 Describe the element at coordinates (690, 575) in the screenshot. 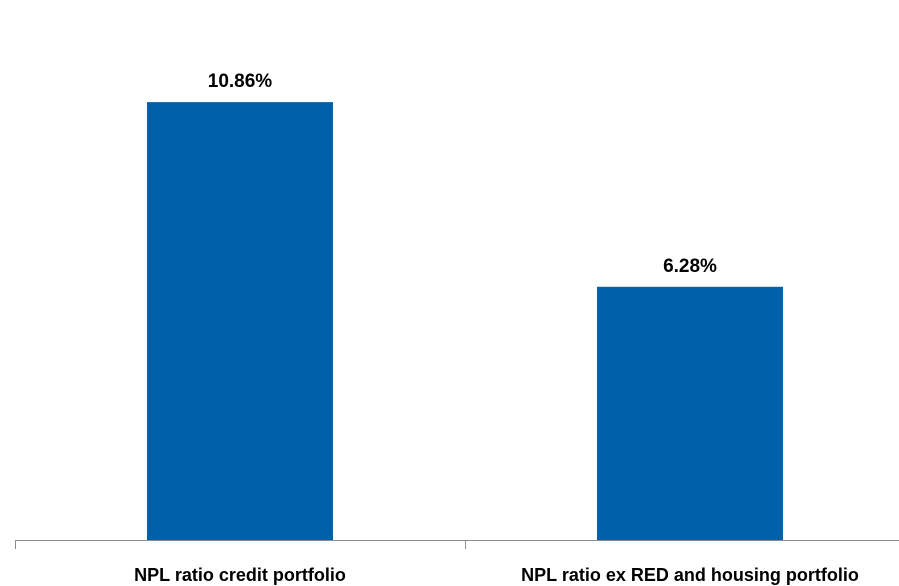

I see `category-label-1: NPL ratio ex RED and housing portfolio` at that location.